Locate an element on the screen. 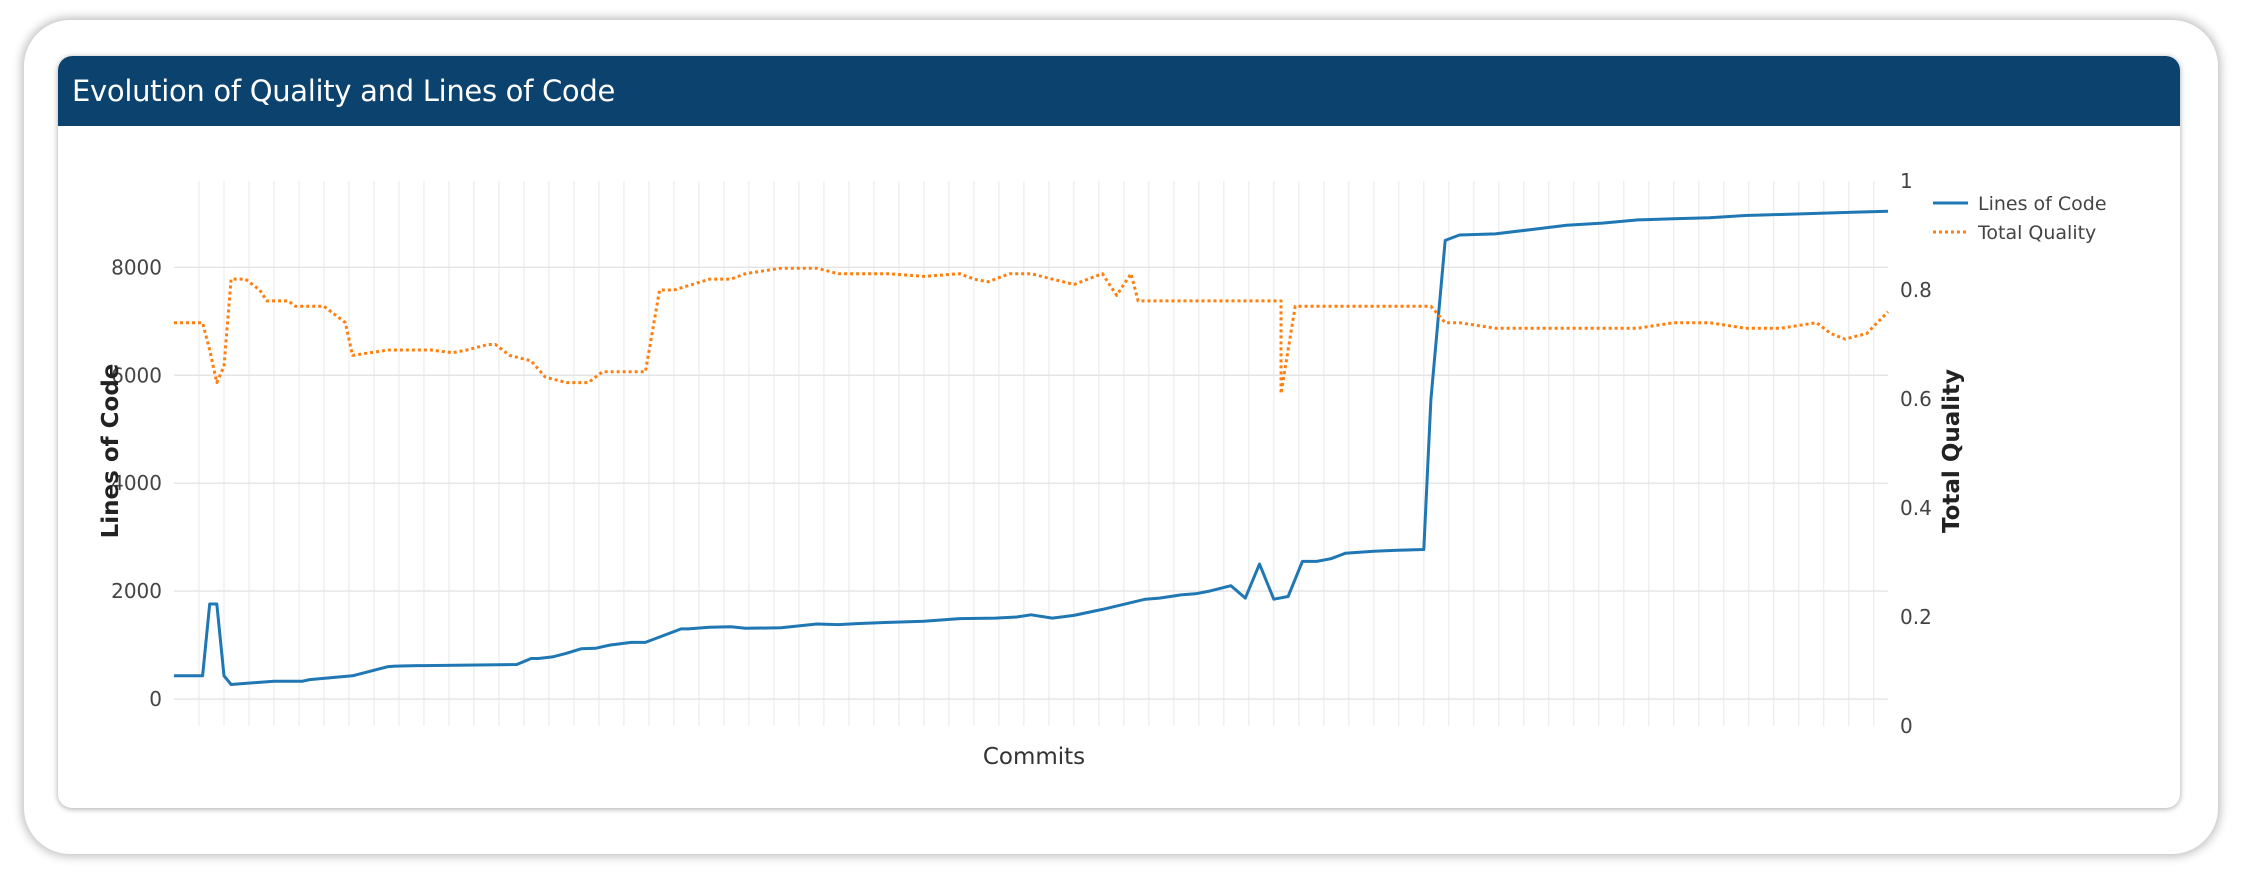  panel-title: Evolution of Quality and Lines of Code is located at coordinates (343, 91).